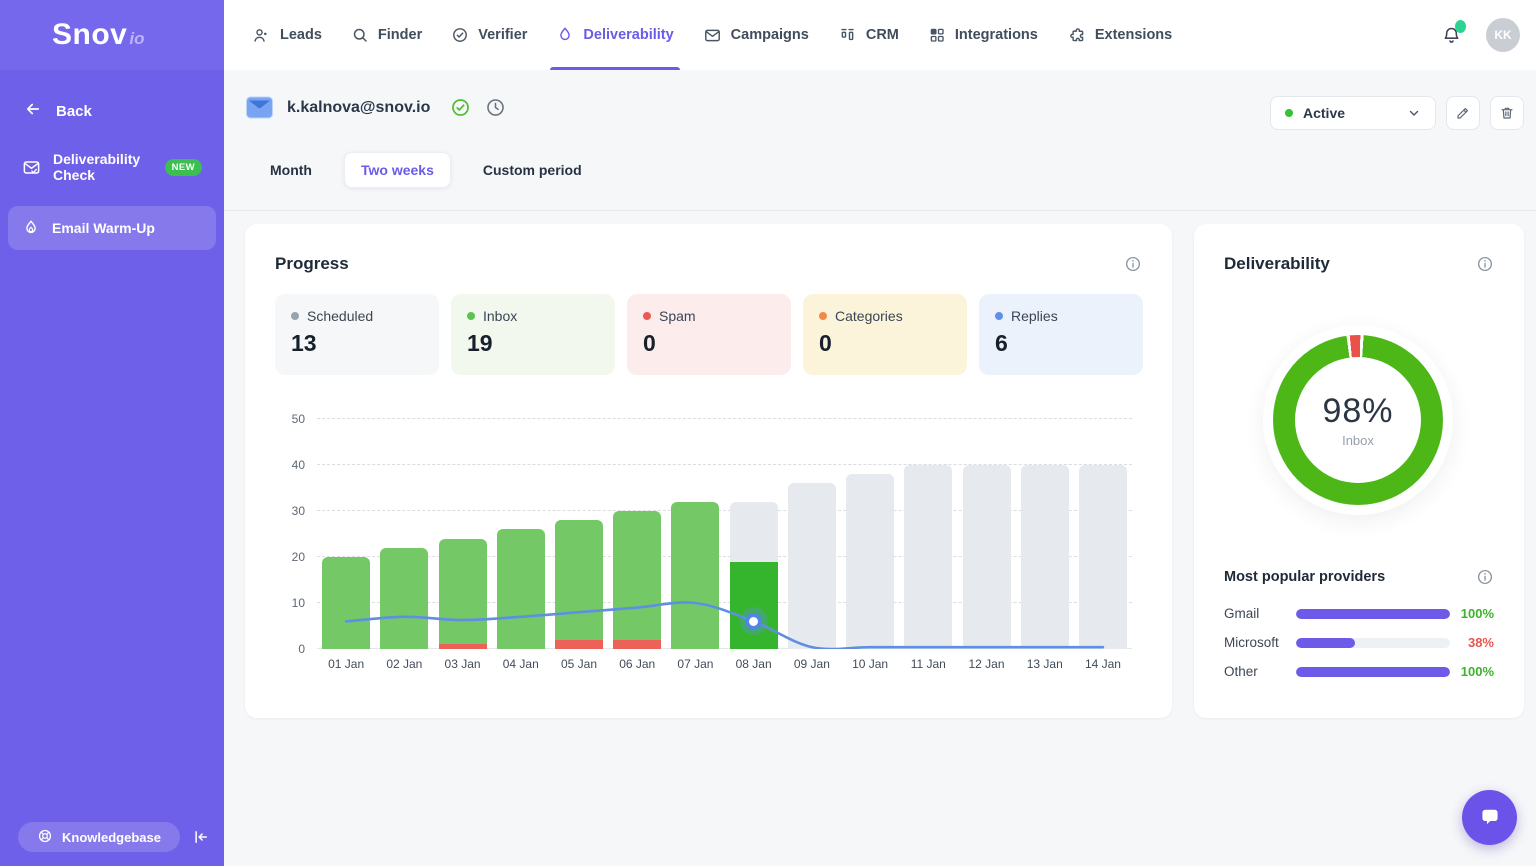 Image resolution: width=1536 pixels, height=866 pixels. Describe the element at coordinates (825, 343) in the screenshot. I see `stat-value: 0` at that location.